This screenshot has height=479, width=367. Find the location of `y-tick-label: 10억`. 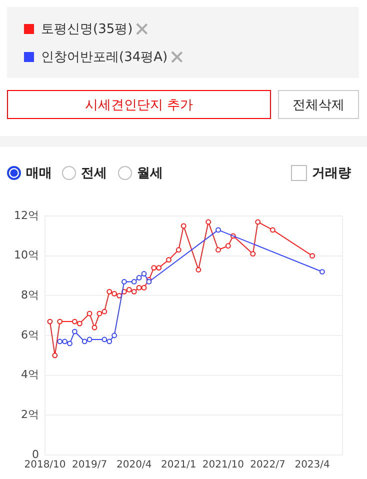

y-tick-label: 10억 is located at coordinates (26, 255).